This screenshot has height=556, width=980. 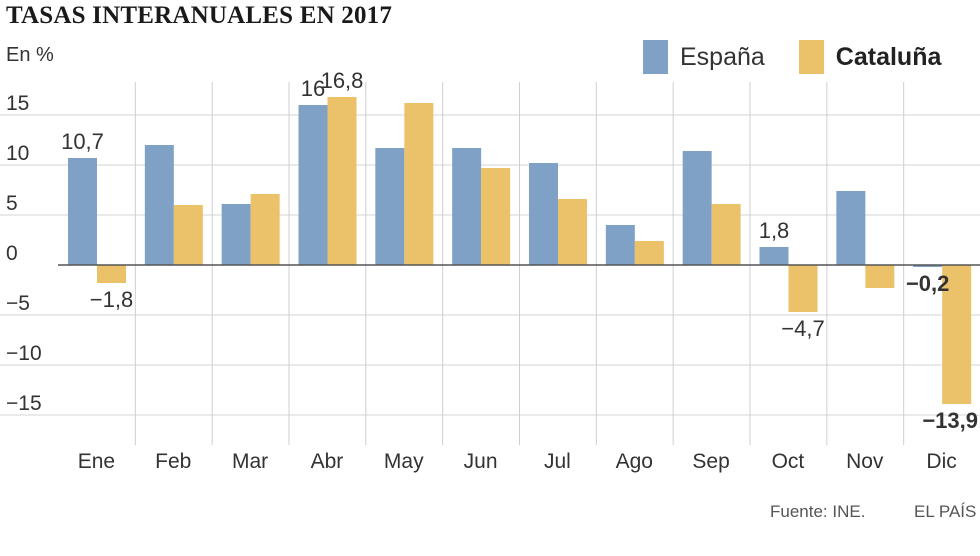 I want to click on legend-label-espana: España, so click(x=722, y=56).